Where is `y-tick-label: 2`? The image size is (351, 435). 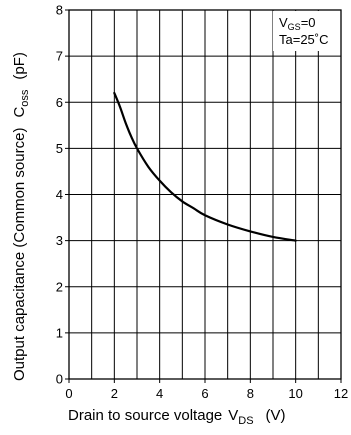 y-tick-label: 2 is located at coordinates (59, 286).